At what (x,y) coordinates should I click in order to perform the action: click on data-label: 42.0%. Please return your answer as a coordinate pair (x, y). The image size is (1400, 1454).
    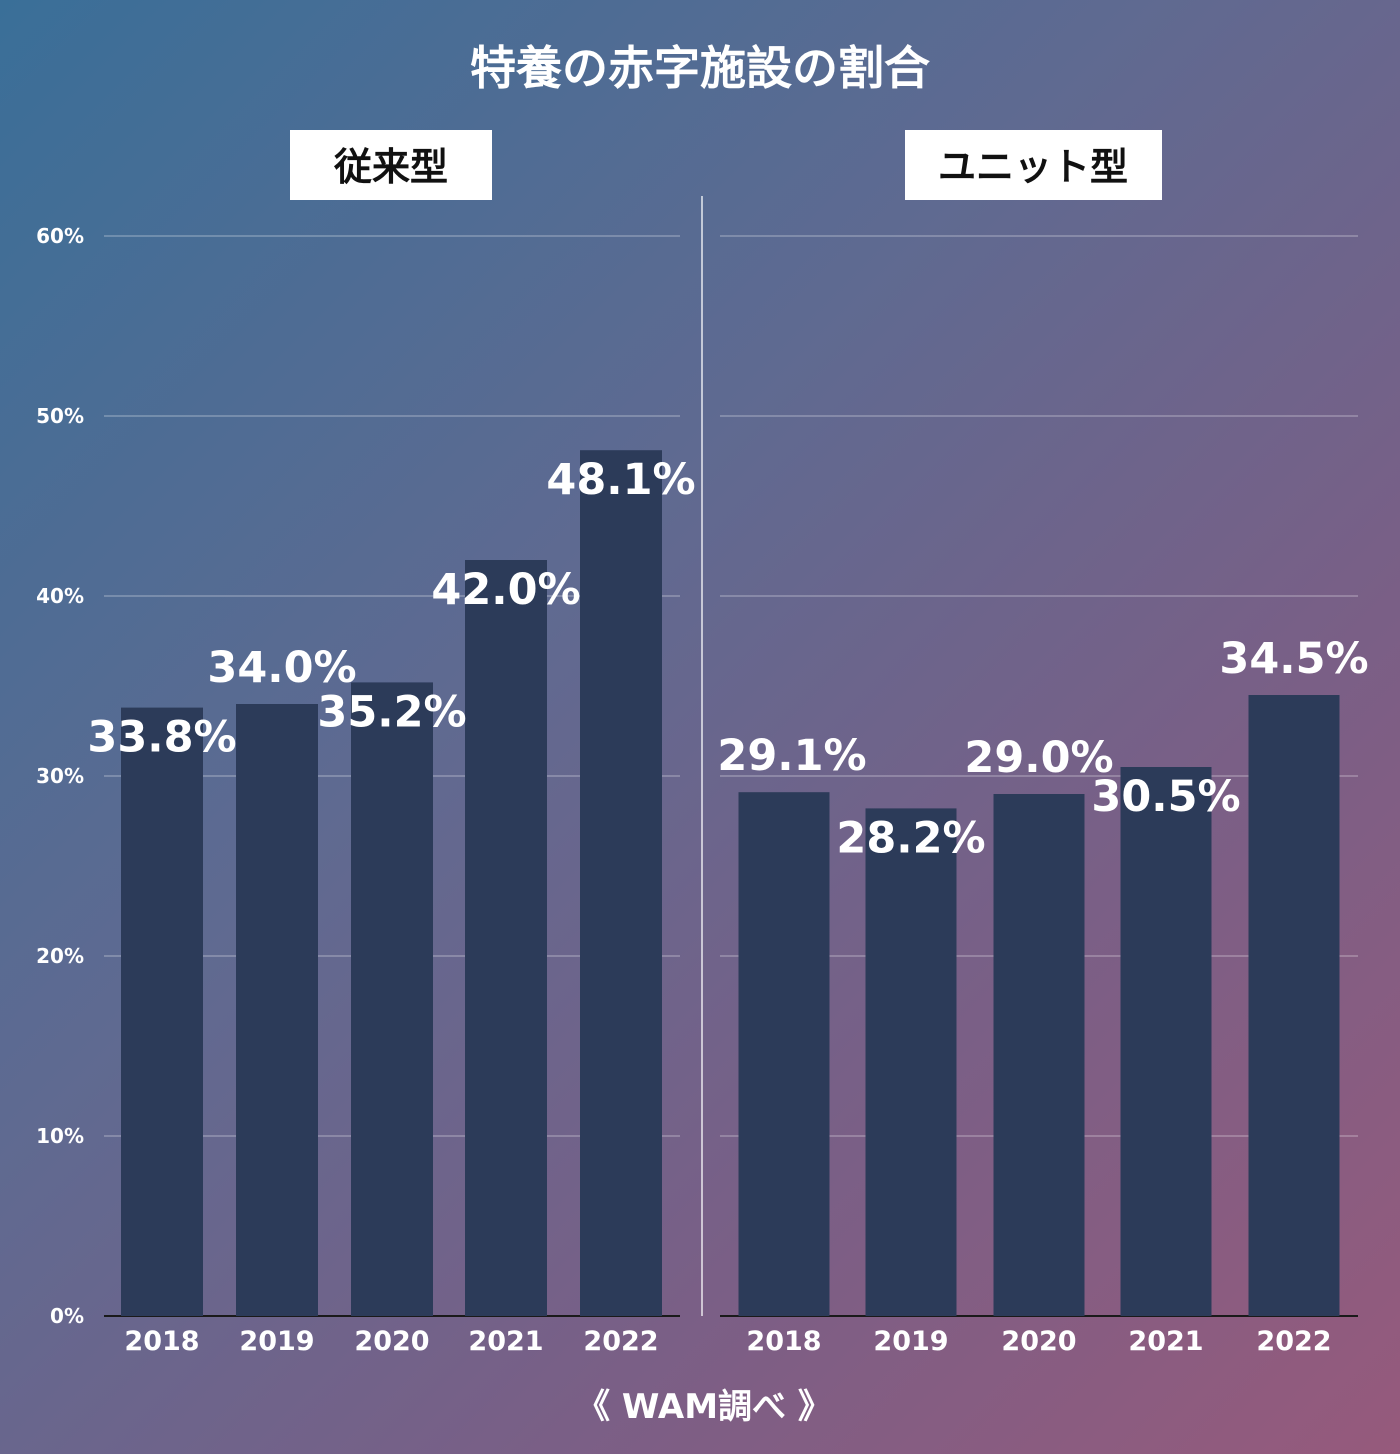
    Looking at the image, I should click on (505, 590).